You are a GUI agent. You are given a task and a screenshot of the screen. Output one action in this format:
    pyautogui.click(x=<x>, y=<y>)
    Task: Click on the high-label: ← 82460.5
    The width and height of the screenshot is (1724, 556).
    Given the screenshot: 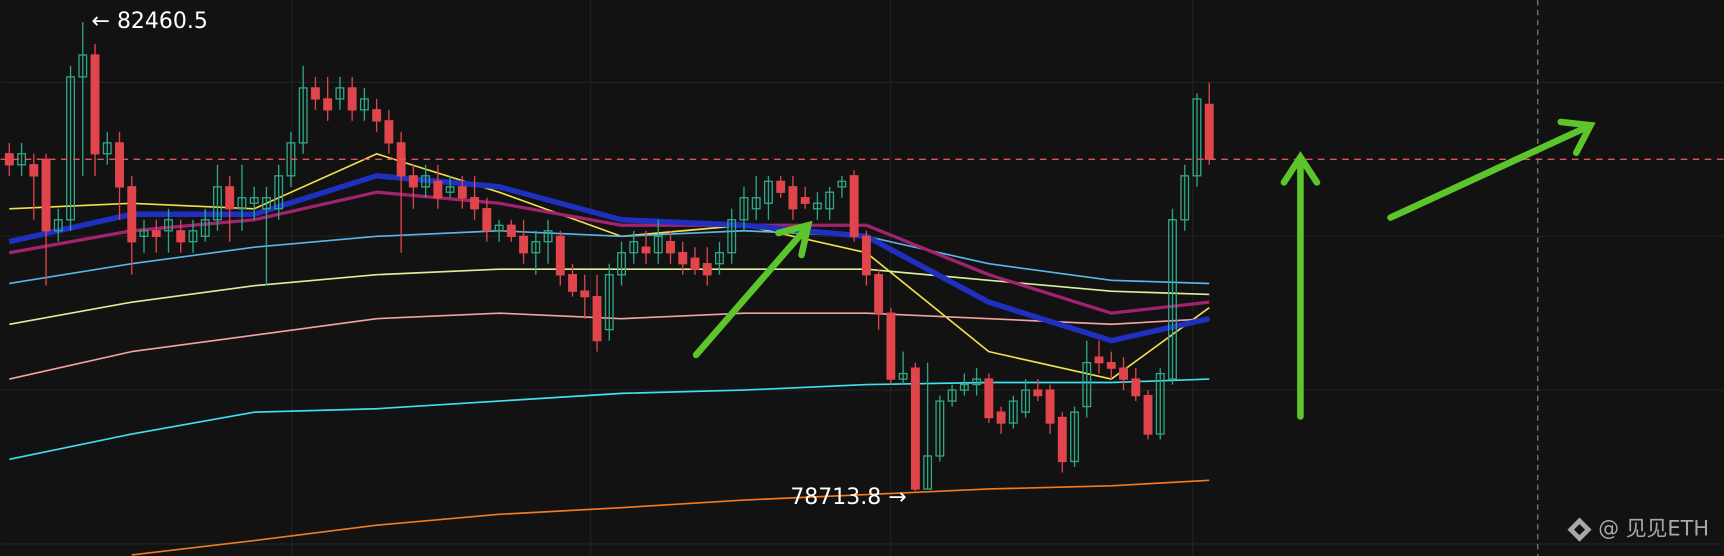 What is the action you would take?
    pyautogui.click(x=150, y=21)
    